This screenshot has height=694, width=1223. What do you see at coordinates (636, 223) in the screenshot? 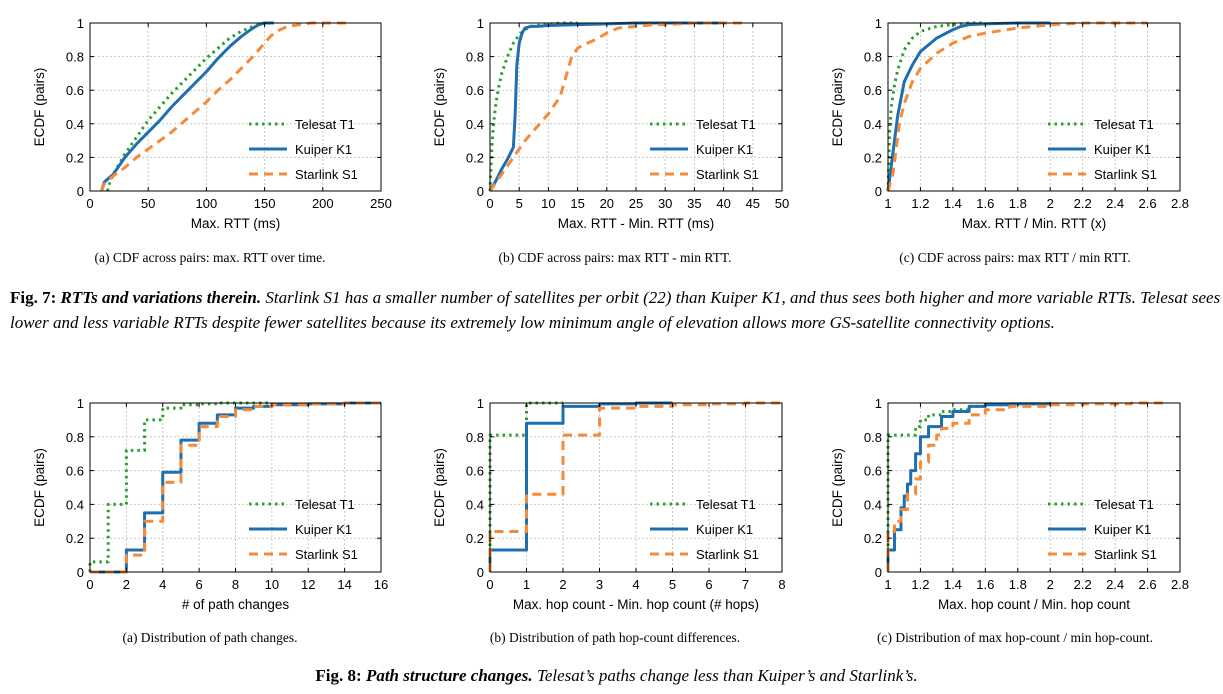
I see `x-axis-label: Max. RTT - Min. RTT (ms)` at bounding box center [636, 223].